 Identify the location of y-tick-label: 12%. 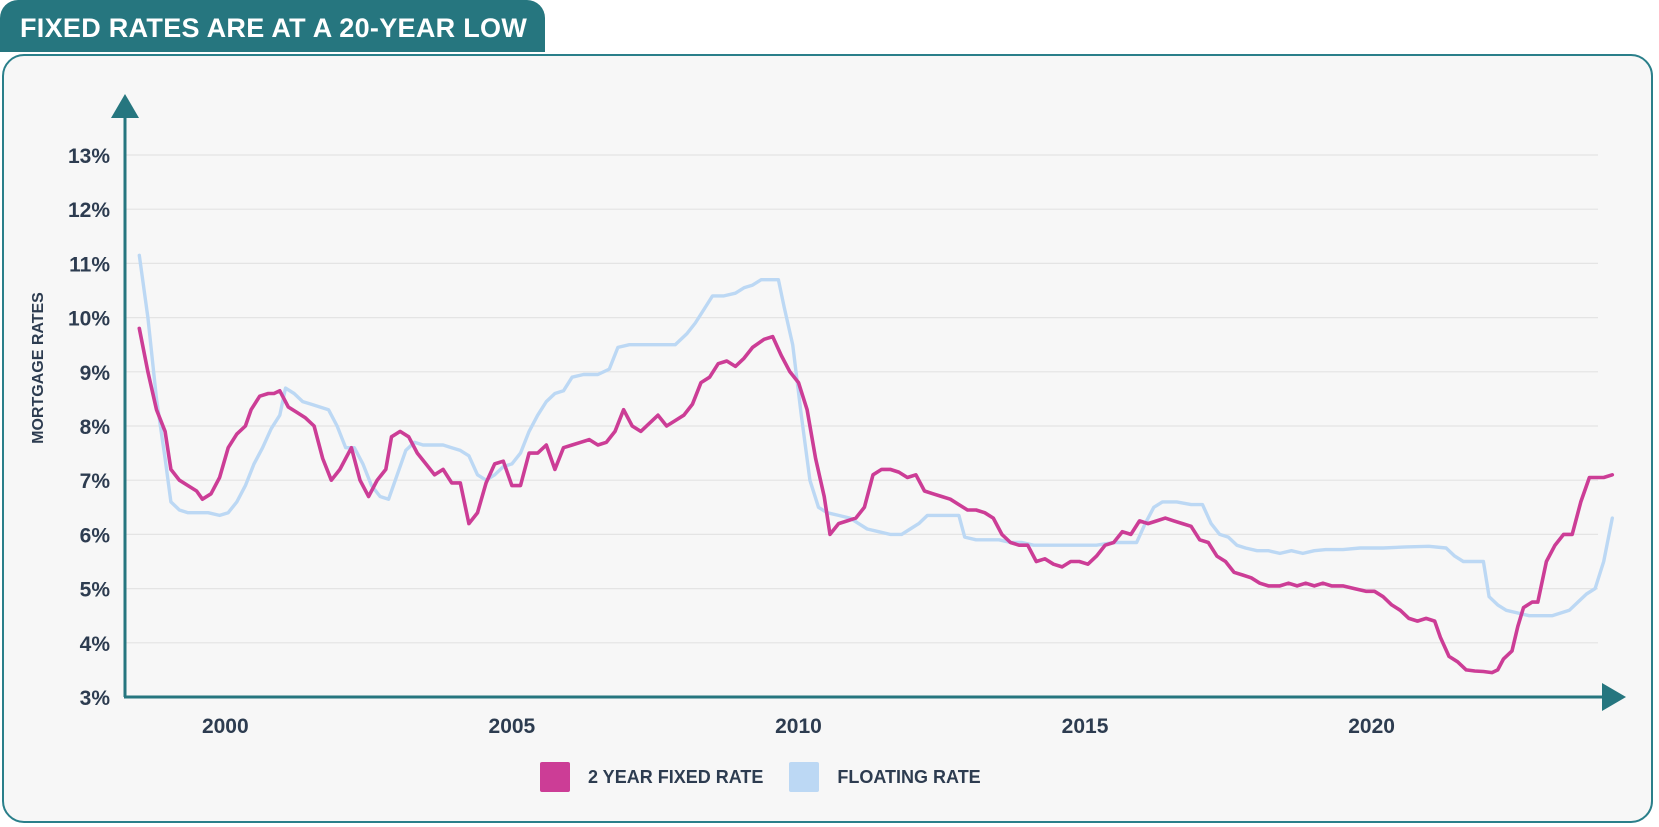
(89, 210).